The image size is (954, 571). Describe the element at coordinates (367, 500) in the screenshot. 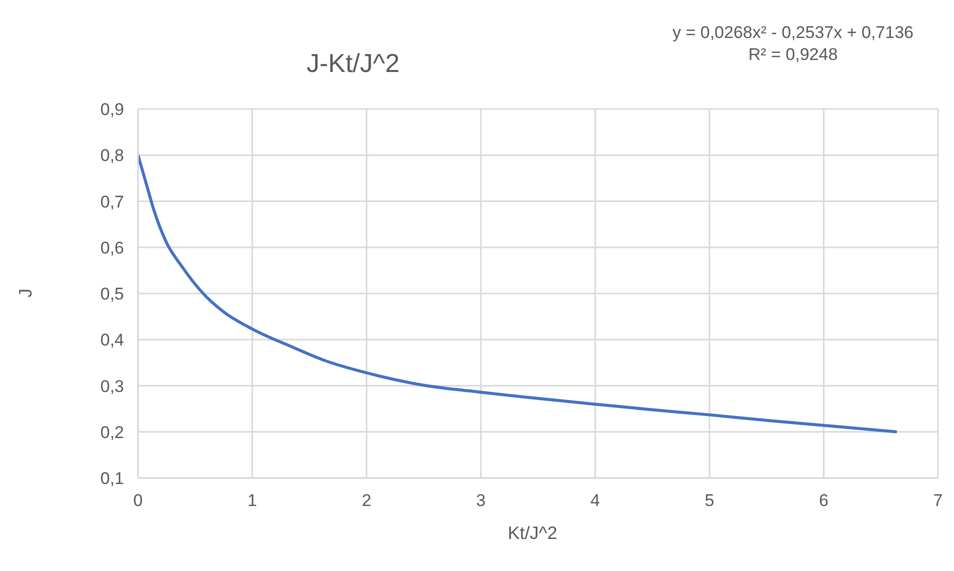

I see `x-tick-label: 2` at that location.